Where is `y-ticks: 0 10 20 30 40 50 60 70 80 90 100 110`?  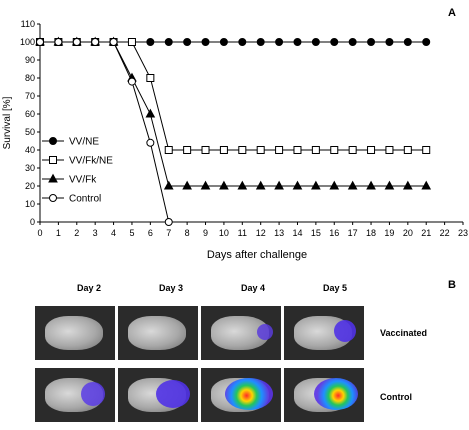
y-ticks: 0 10 20 30 40 50 60 70 80 90 100 110 is located at coordinates (30, 123).